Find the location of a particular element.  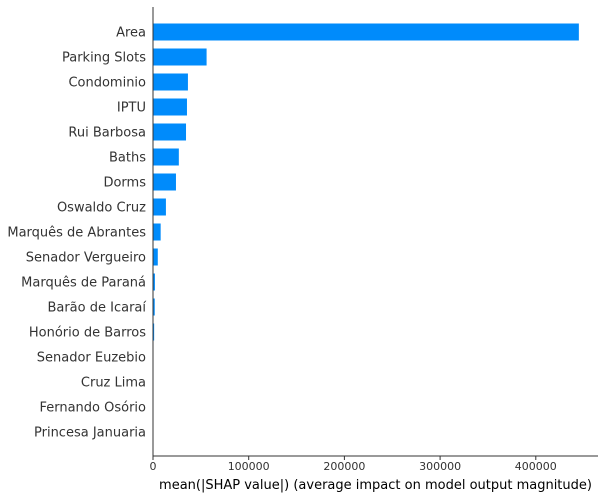

category-label: IPTU is located at coordinates (131, 108).